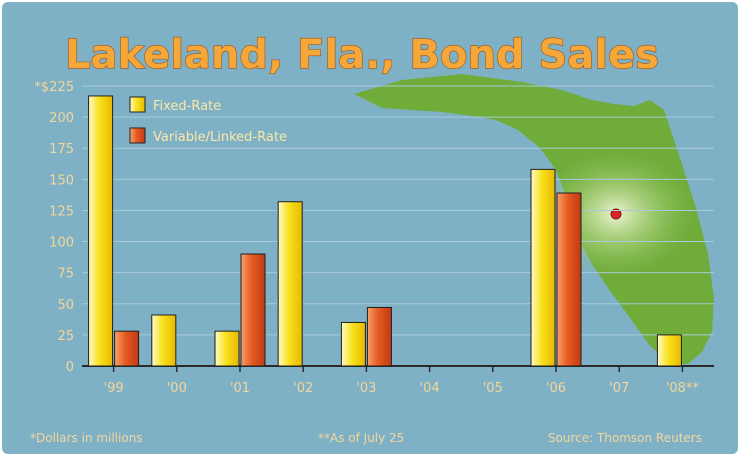 This screenshot has height=456, width=740. Describe the element at coordinates (61, 211) in the screenshot. I see `y-tick-label: 125` at that location.